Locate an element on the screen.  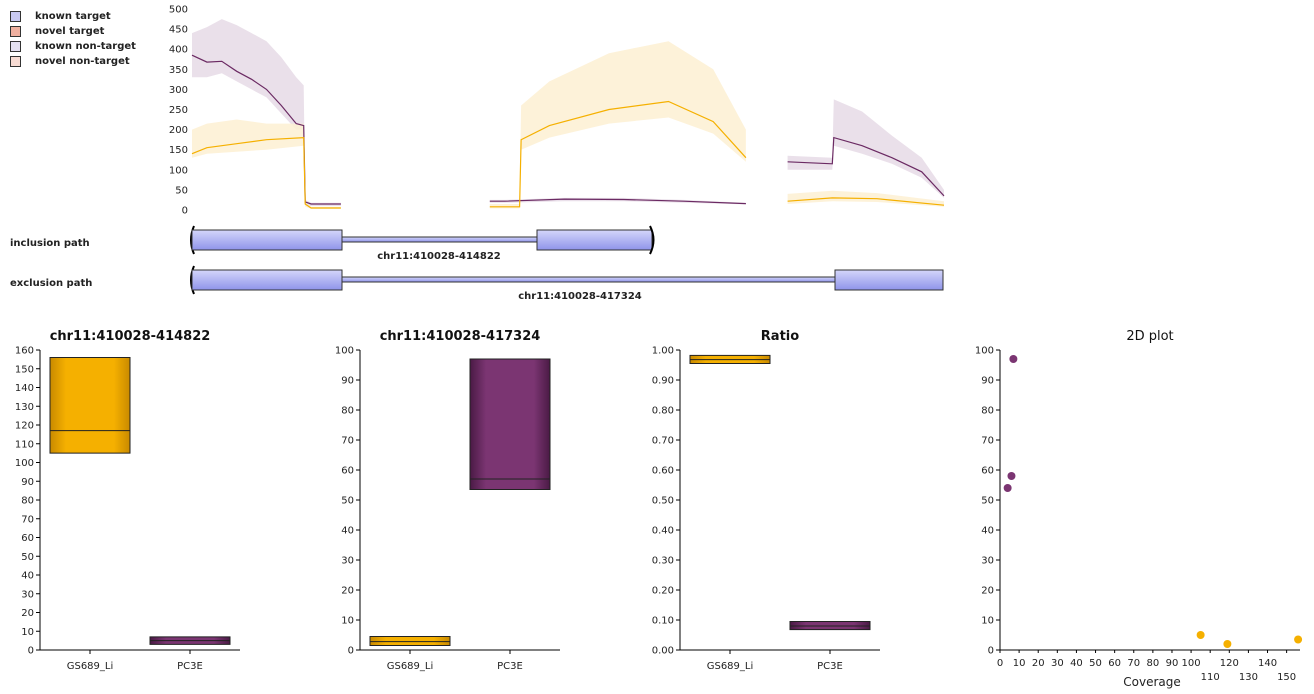
box-PC3E is located at coordinates (510, 424).